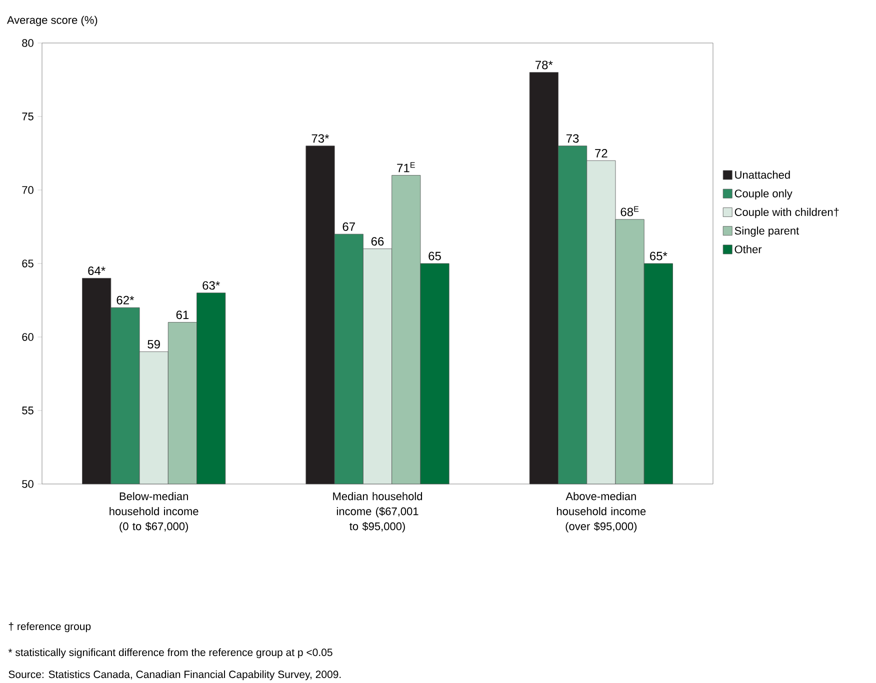  Describe the element at coordinates (28, 264) in the screenshot. I see `y-tick-label: 65` at that location.